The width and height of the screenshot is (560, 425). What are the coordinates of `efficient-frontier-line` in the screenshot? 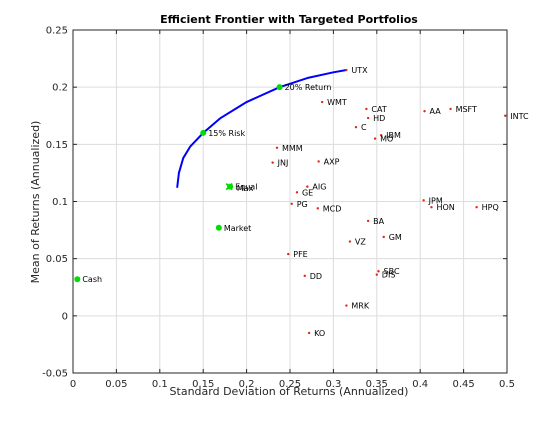 It's located at (261, 128).